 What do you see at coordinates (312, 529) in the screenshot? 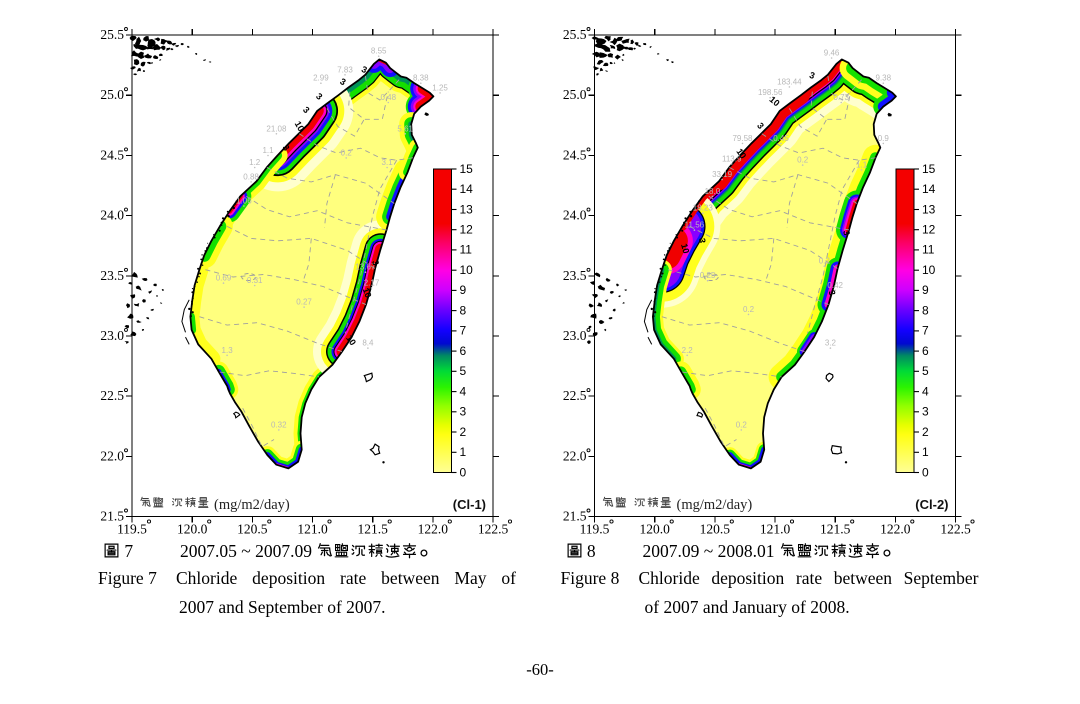
I see `svg-text: 121.0` at bounding box center [312, 529].